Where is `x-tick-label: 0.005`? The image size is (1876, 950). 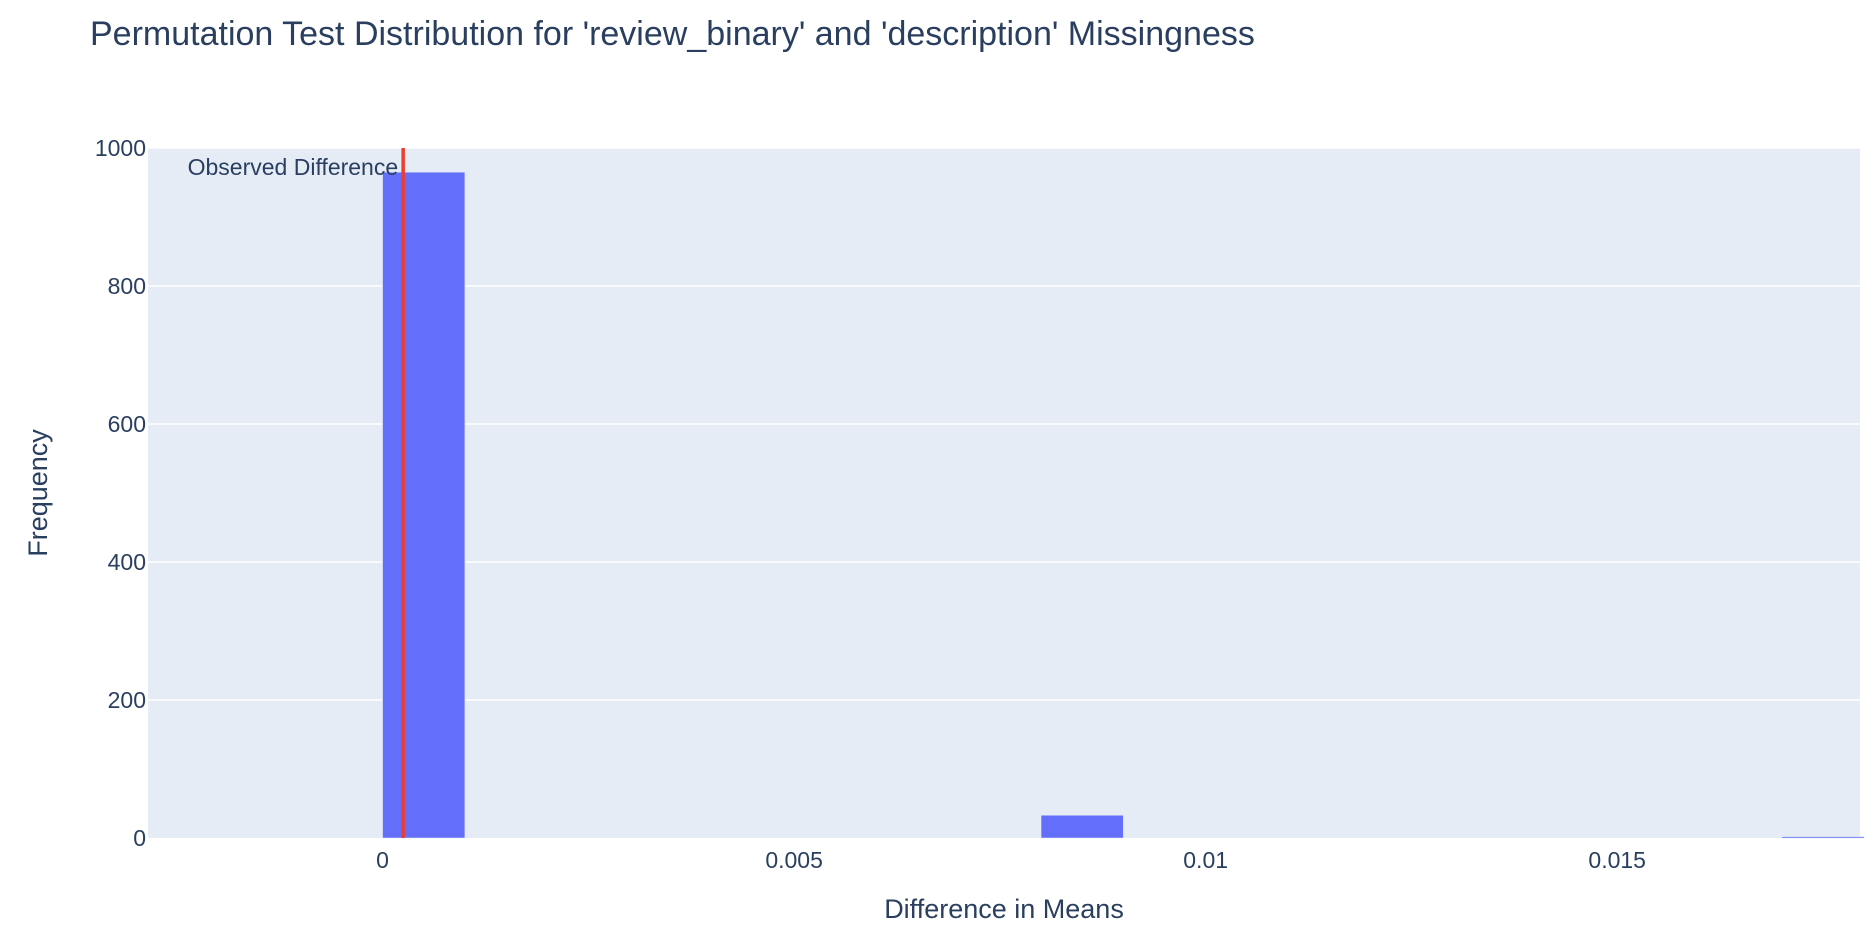
x-tick-label: 0.005 is located at coordinates (794, 860).